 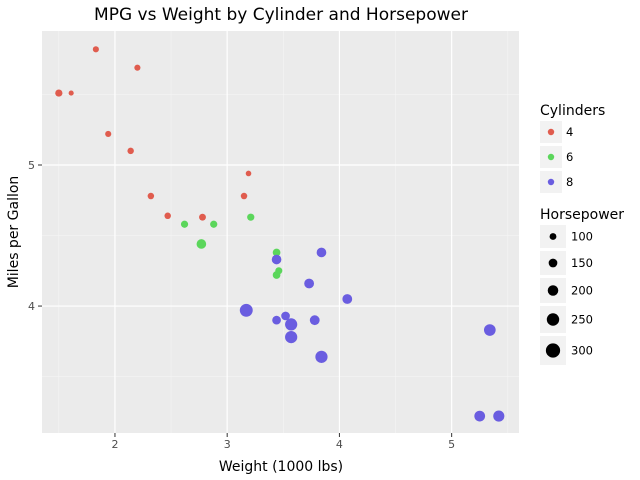 I want to click on y-tick-label: 5, so click(x=31, y=165).